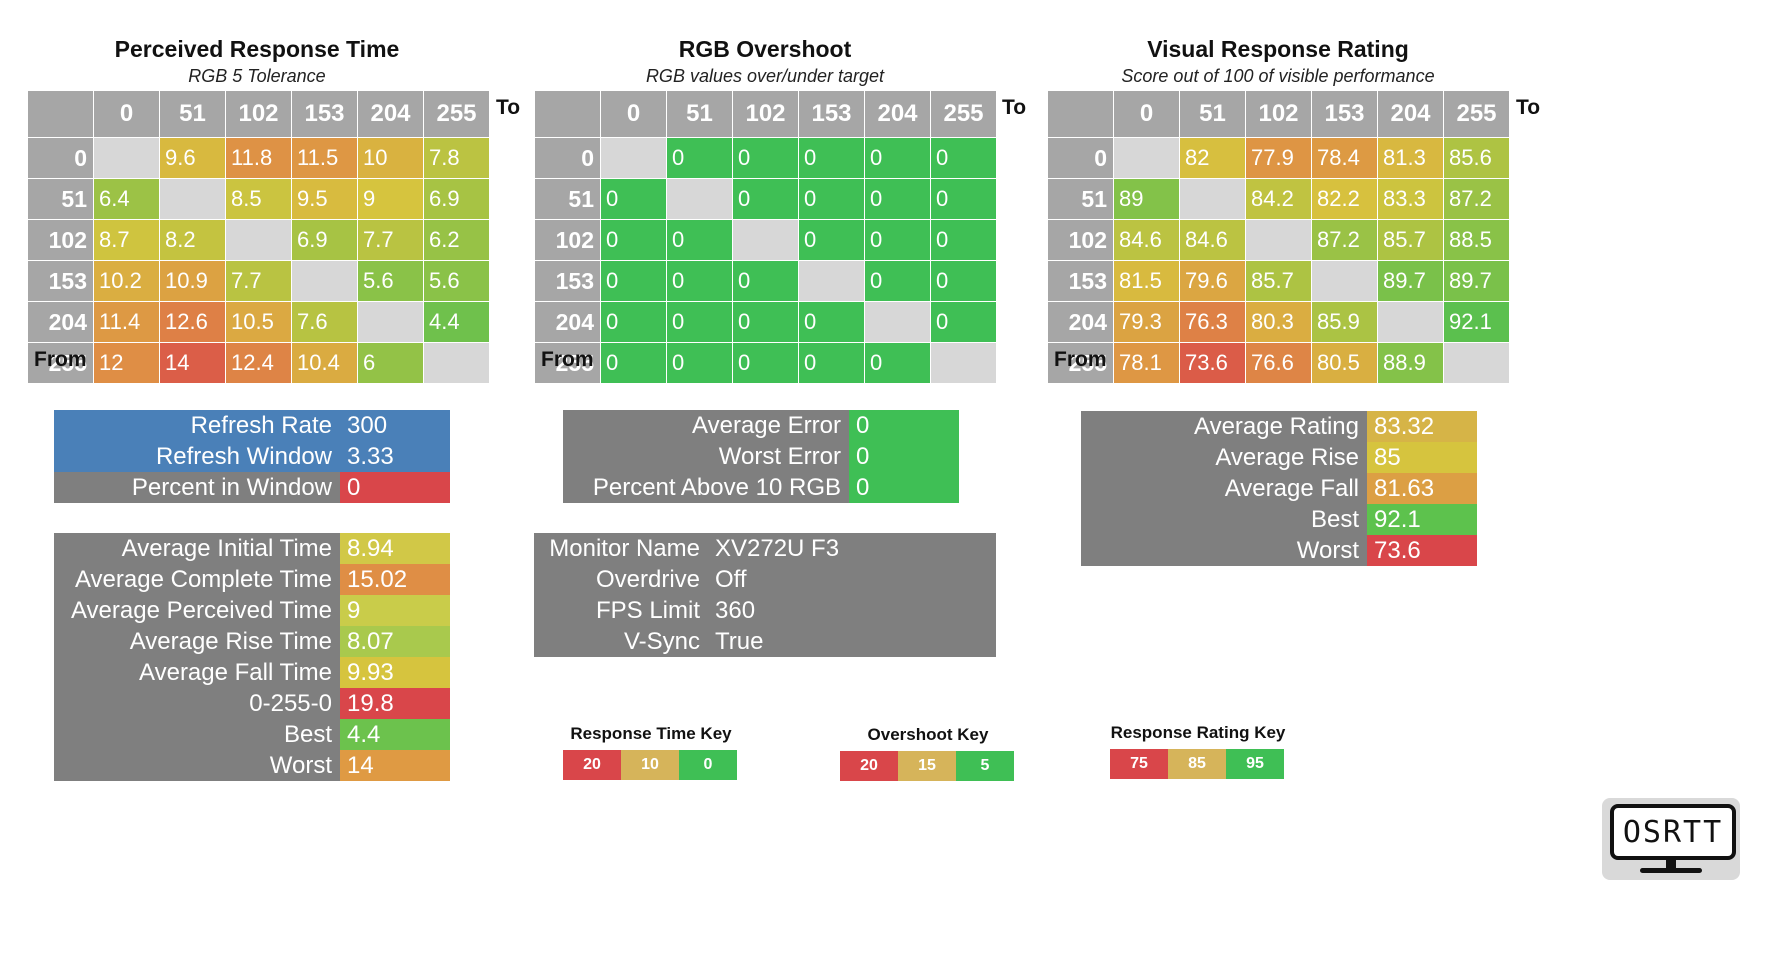 Image resolution: width=1784 pixels, height=962 pixels. Describe the element at coordinates (765, 49) in the screenshot. I see `overshoot-title: RGB Overshoot` at that location.